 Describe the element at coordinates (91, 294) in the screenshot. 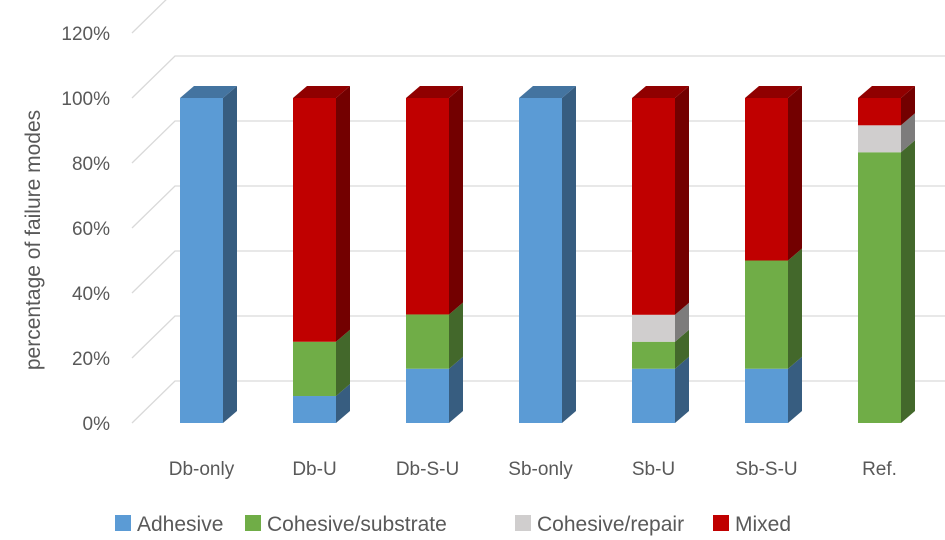

I see `y-tick-label: 40%` at that location.